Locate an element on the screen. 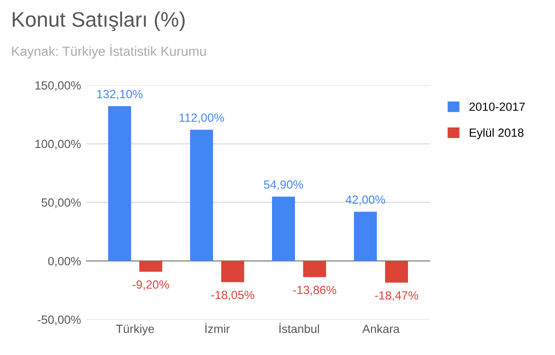  data-label: 112,00% is located at coordinates (202, 118).